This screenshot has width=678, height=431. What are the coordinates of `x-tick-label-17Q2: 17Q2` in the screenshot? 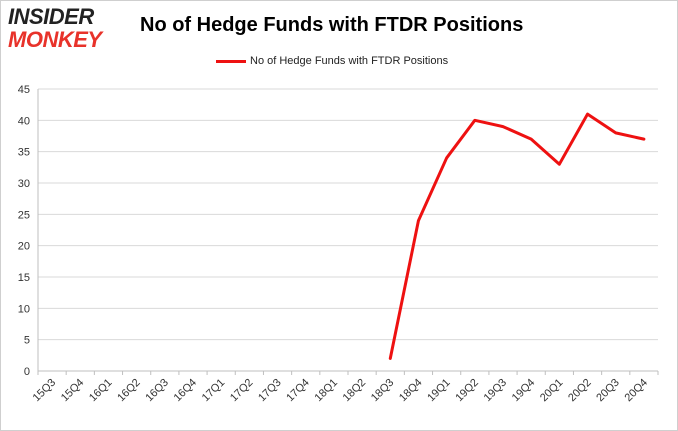 It's located at (242, 391).